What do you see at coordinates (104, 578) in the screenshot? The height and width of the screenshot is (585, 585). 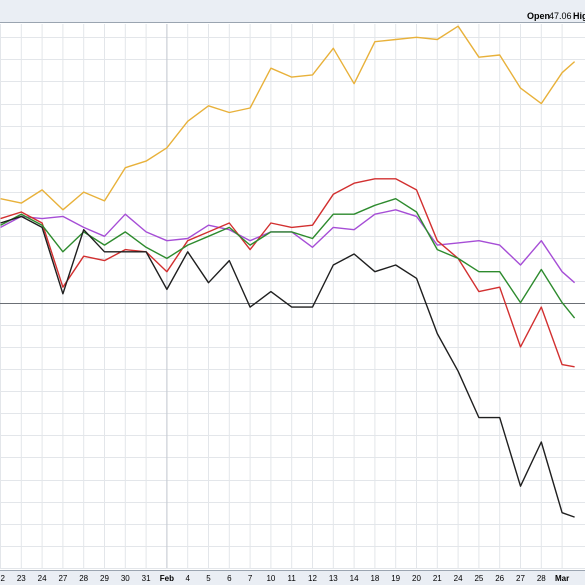 I see `x-tick-label: 29` at bounding box center [104, 578].